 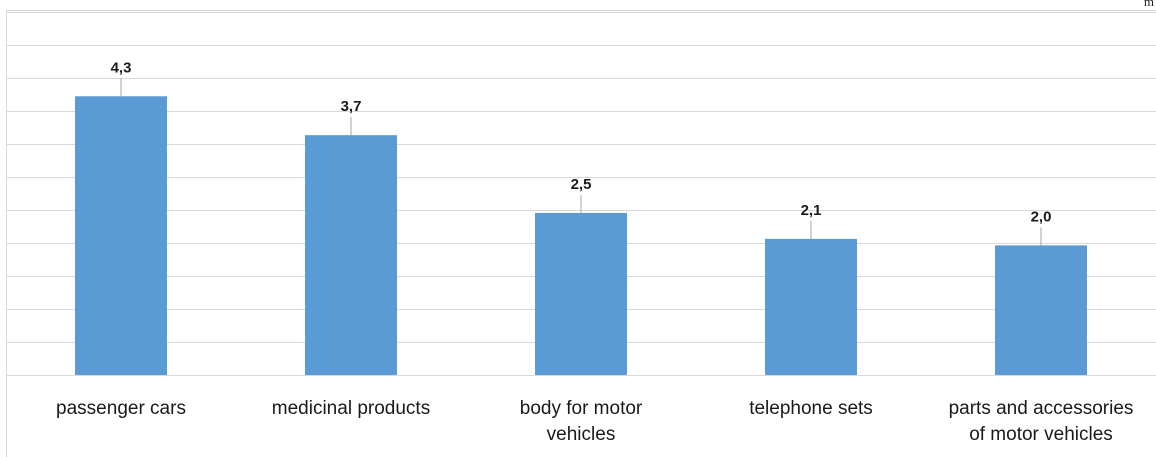 I want to click on category-label: passenger cars, so click(x=121, y=408).